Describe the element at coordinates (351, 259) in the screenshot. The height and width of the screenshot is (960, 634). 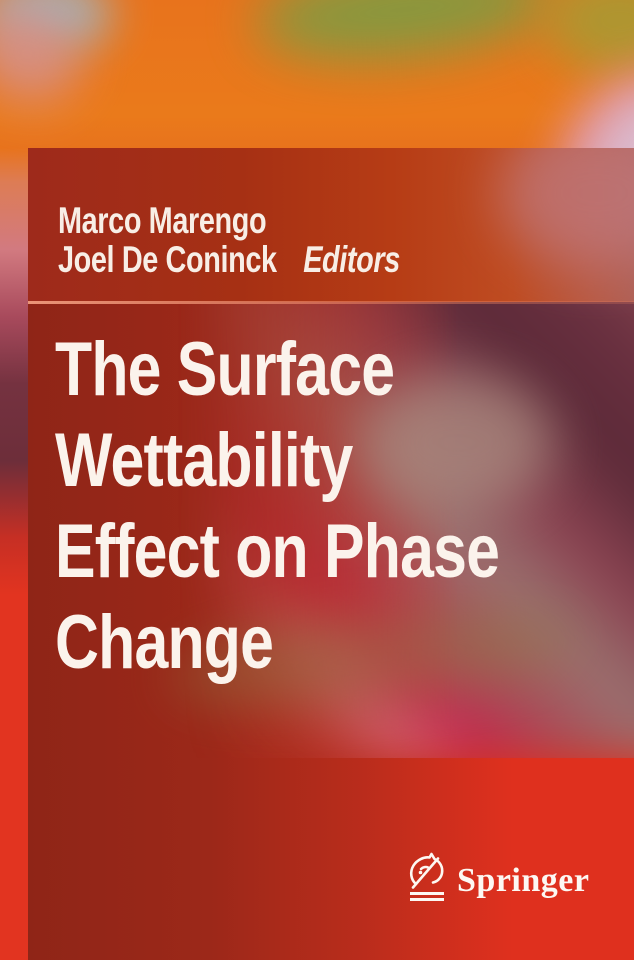
I see `editors-label: Editors` at that location.